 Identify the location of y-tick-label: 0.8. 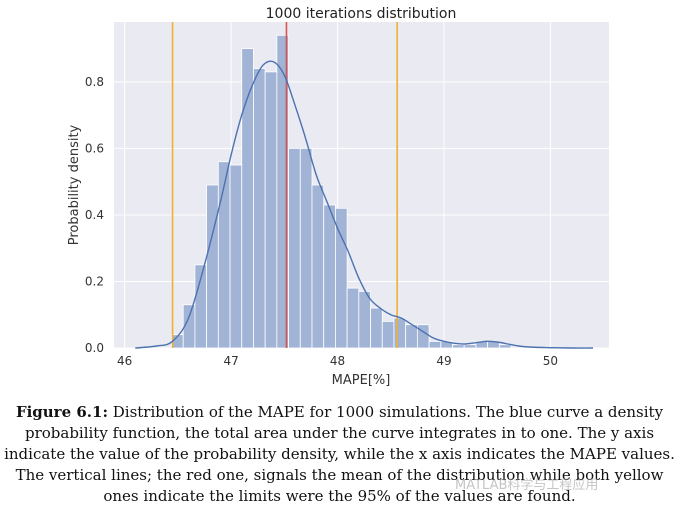
(94, 82).